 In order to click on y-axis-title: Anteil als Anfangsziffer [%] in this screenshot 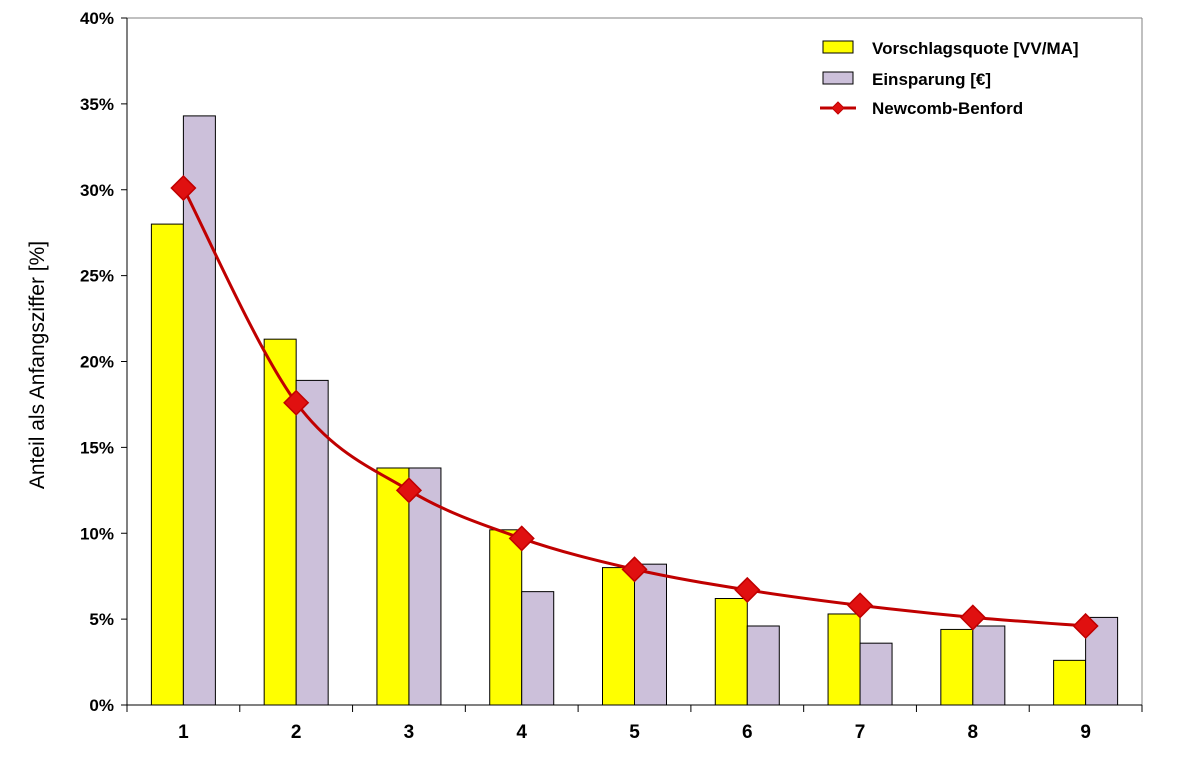, I will do `click(37, 365)`.